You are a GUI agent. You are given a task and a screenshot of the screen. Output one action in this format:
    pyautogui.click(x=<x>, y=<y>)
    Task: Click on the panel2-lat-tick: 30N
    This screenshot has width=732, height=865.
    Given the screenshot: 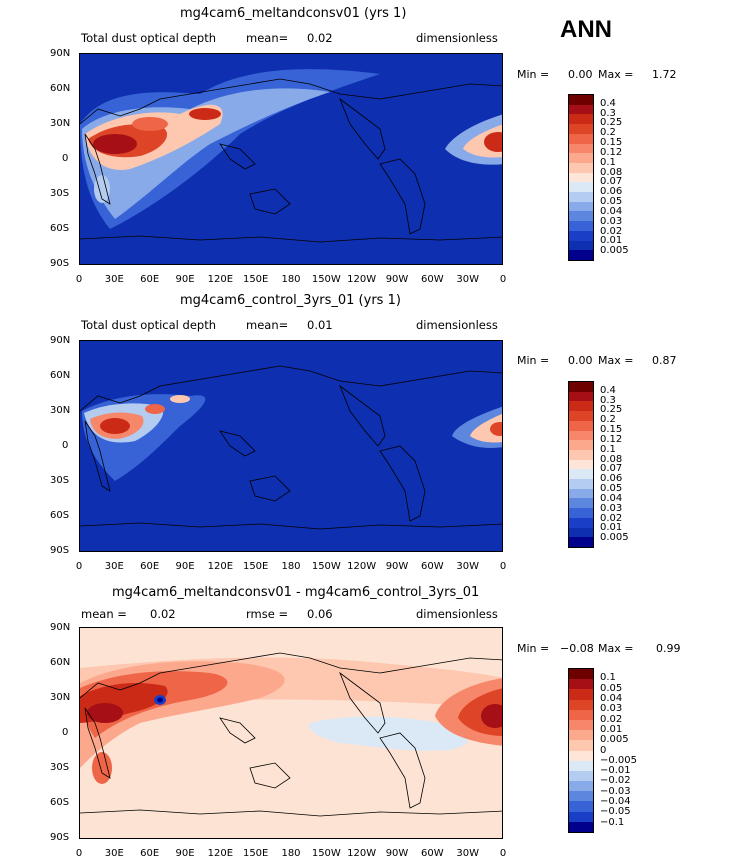 What is the action you would take?
    pyautogui.click(x=60, y=410)
    